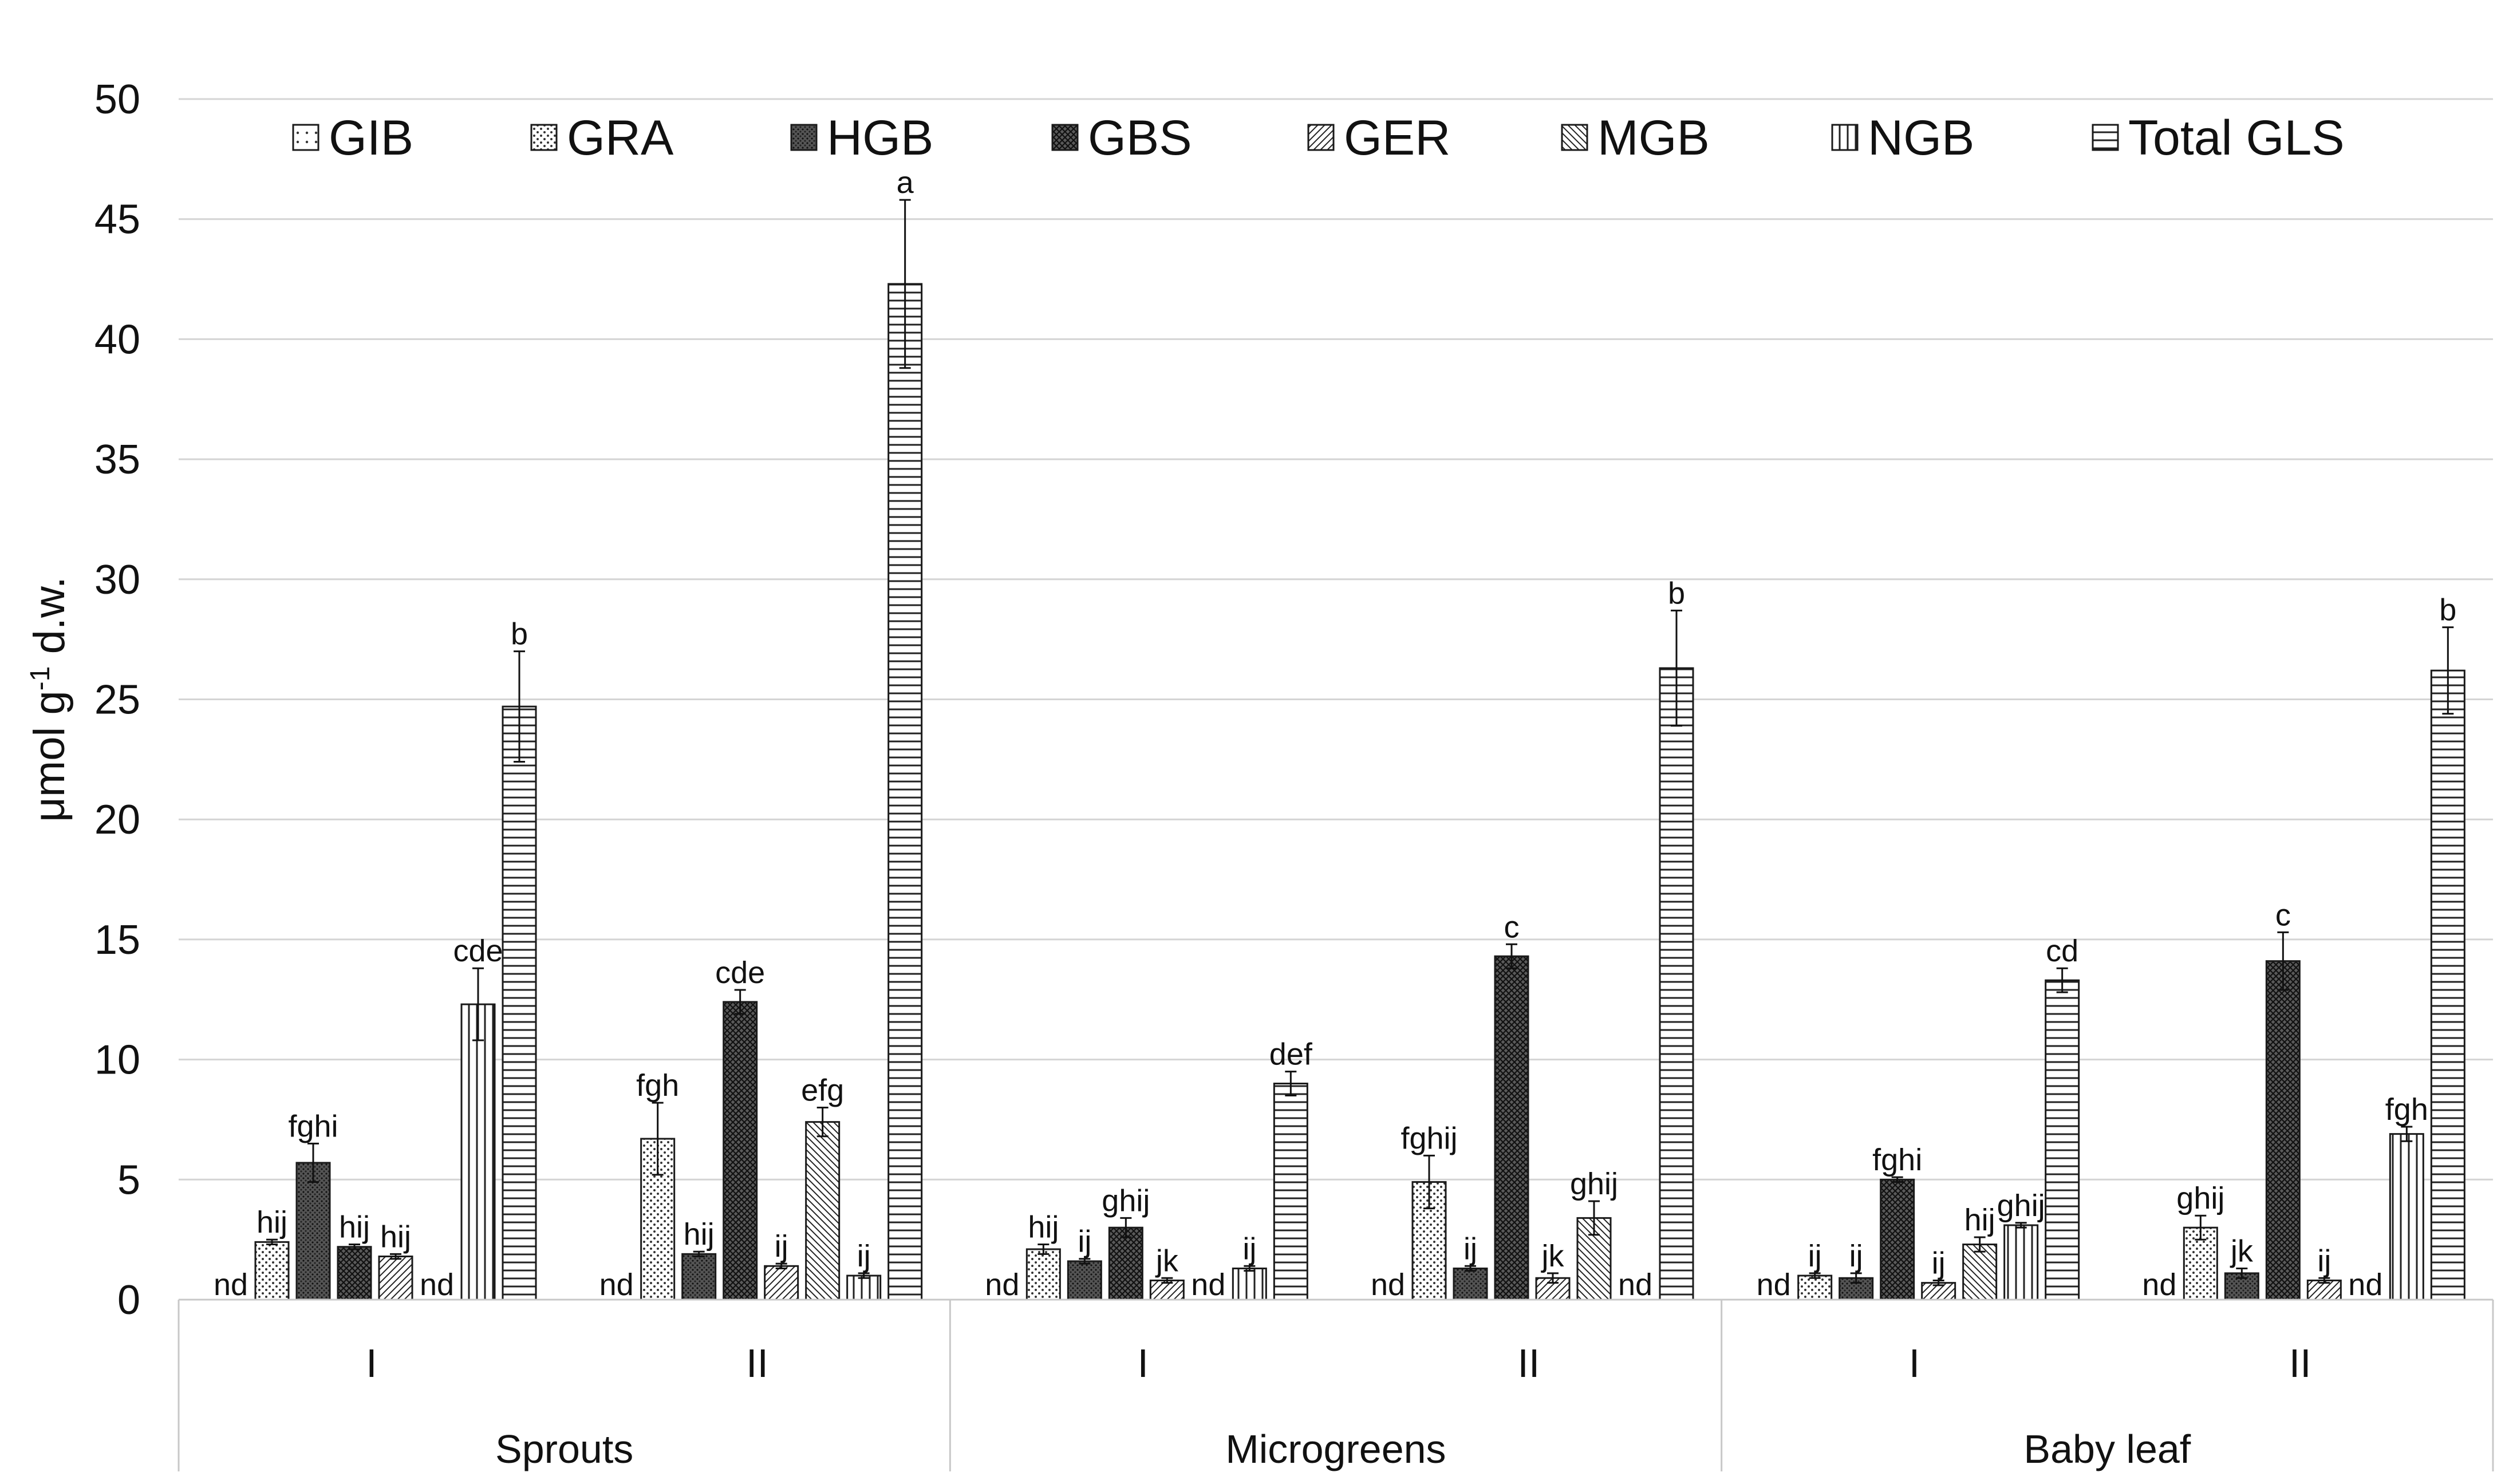 This screenshot has width=2509, height=1484. Describe the element at coordinates (1429, 1138) in the screenshot. I see `significance-letter: fghij` at that location.